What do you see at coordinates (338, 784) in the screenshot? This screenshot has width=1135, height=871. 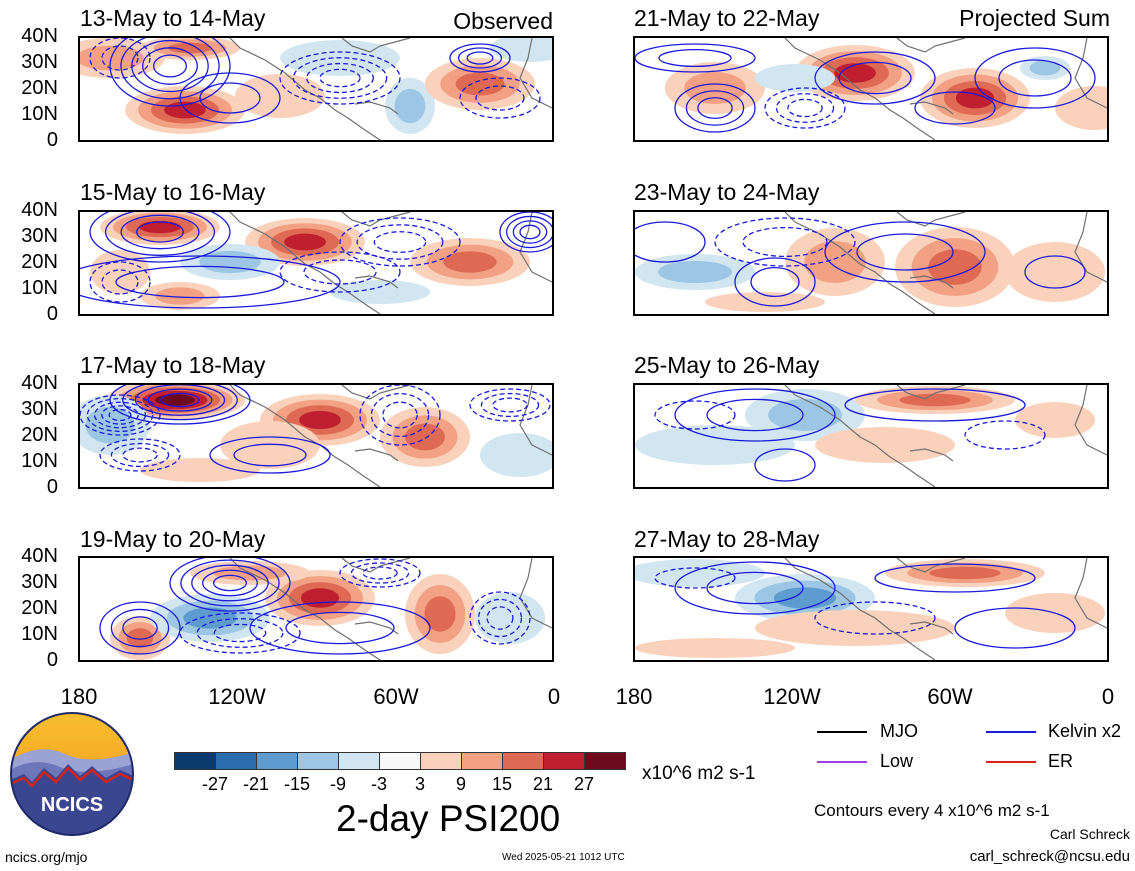 I see `colorbar-tick-label: -9` at bounding box center [338, 784].